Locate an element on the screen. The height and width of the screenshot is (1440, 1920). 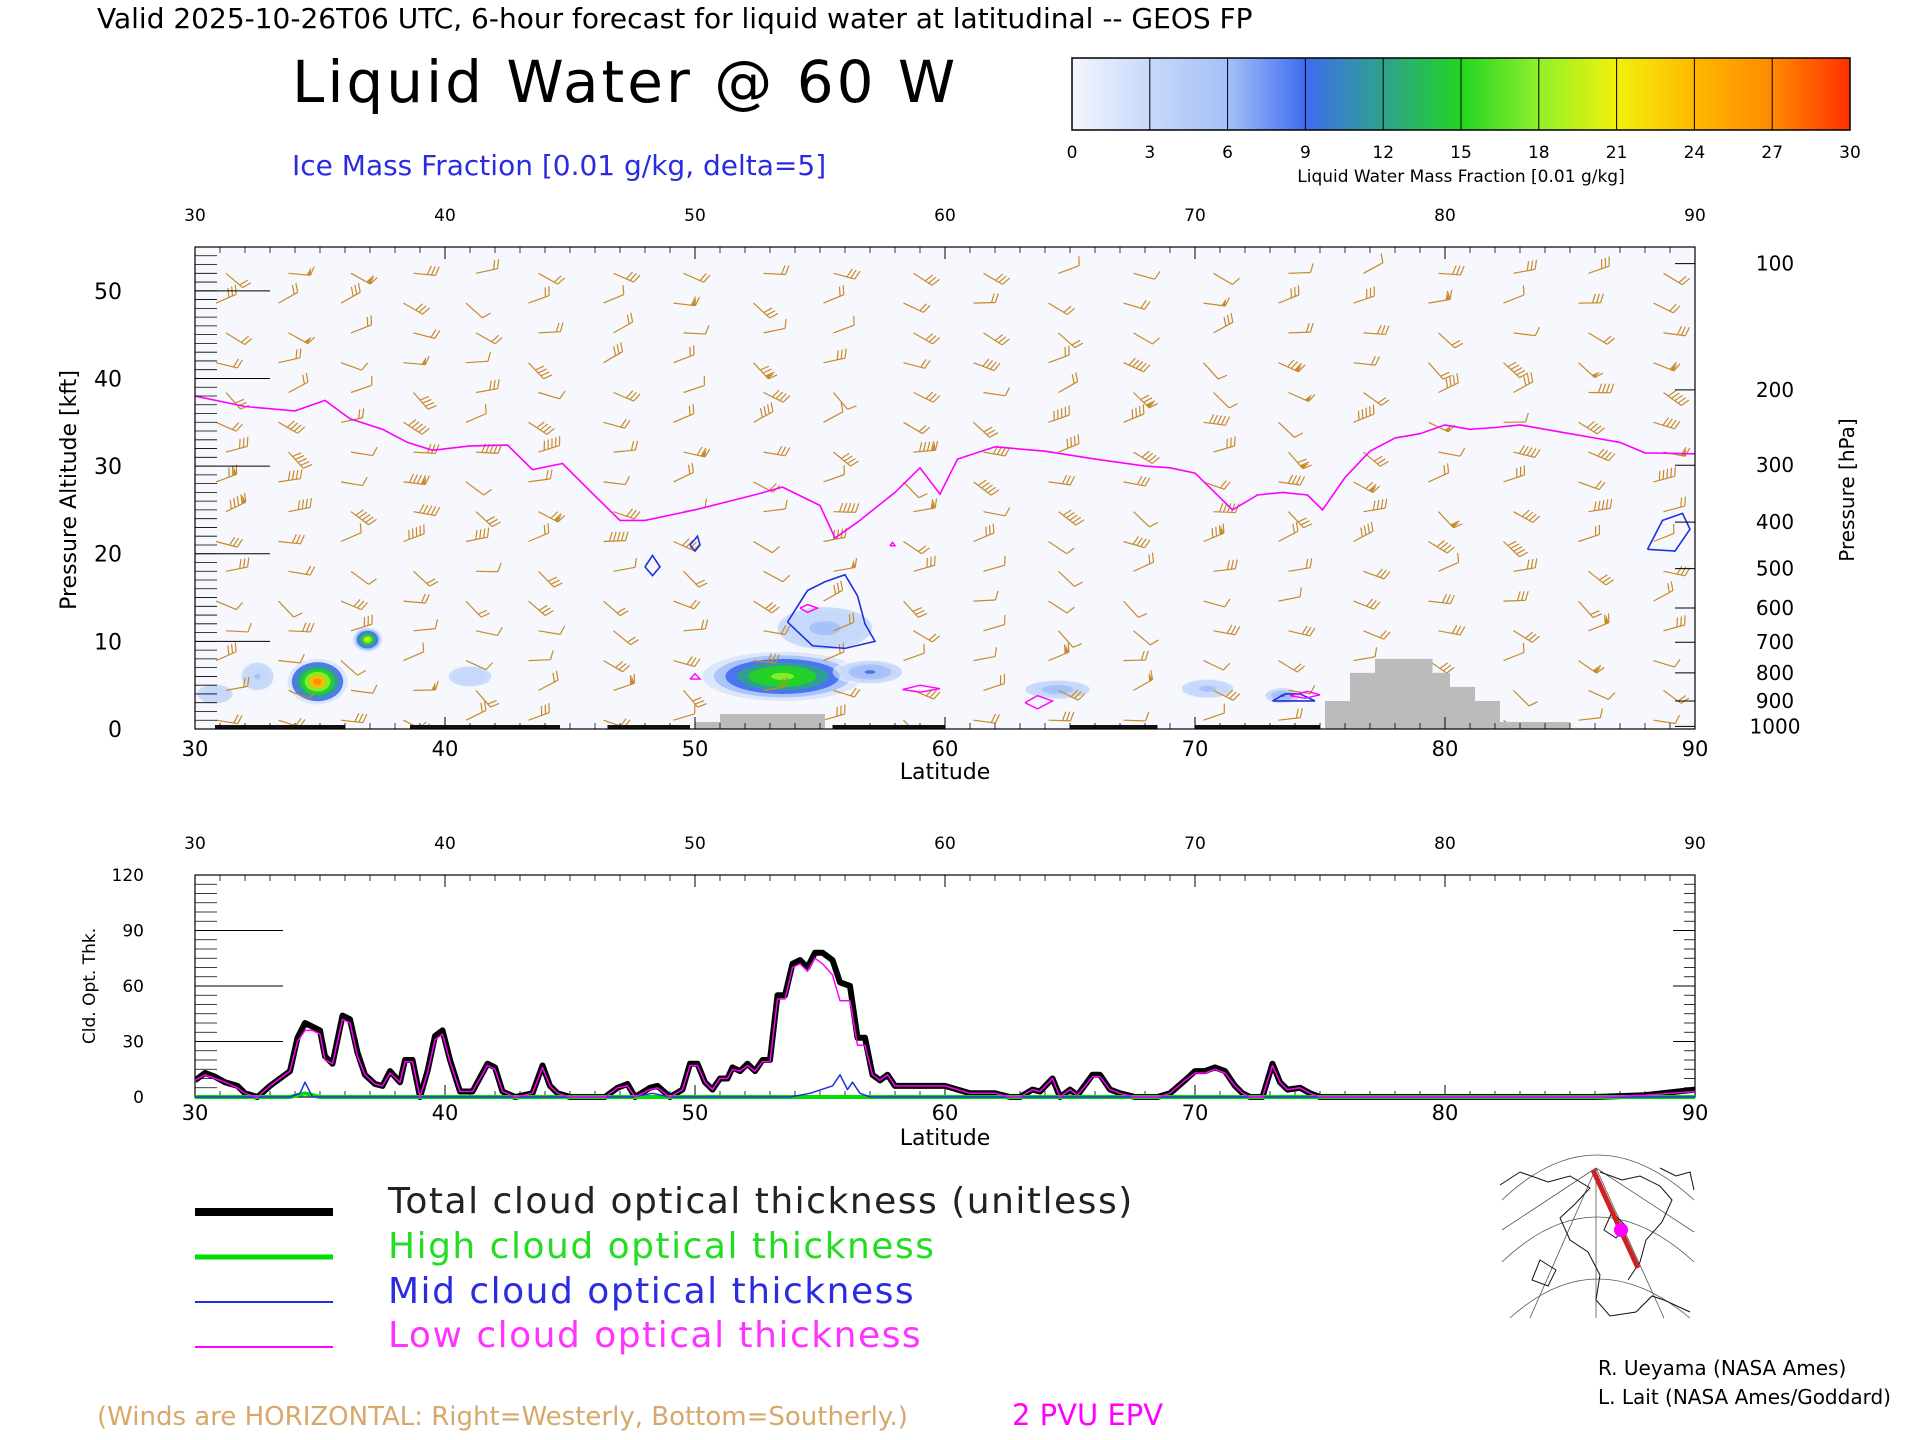
ice-contour is located at coordinates (695, 543).